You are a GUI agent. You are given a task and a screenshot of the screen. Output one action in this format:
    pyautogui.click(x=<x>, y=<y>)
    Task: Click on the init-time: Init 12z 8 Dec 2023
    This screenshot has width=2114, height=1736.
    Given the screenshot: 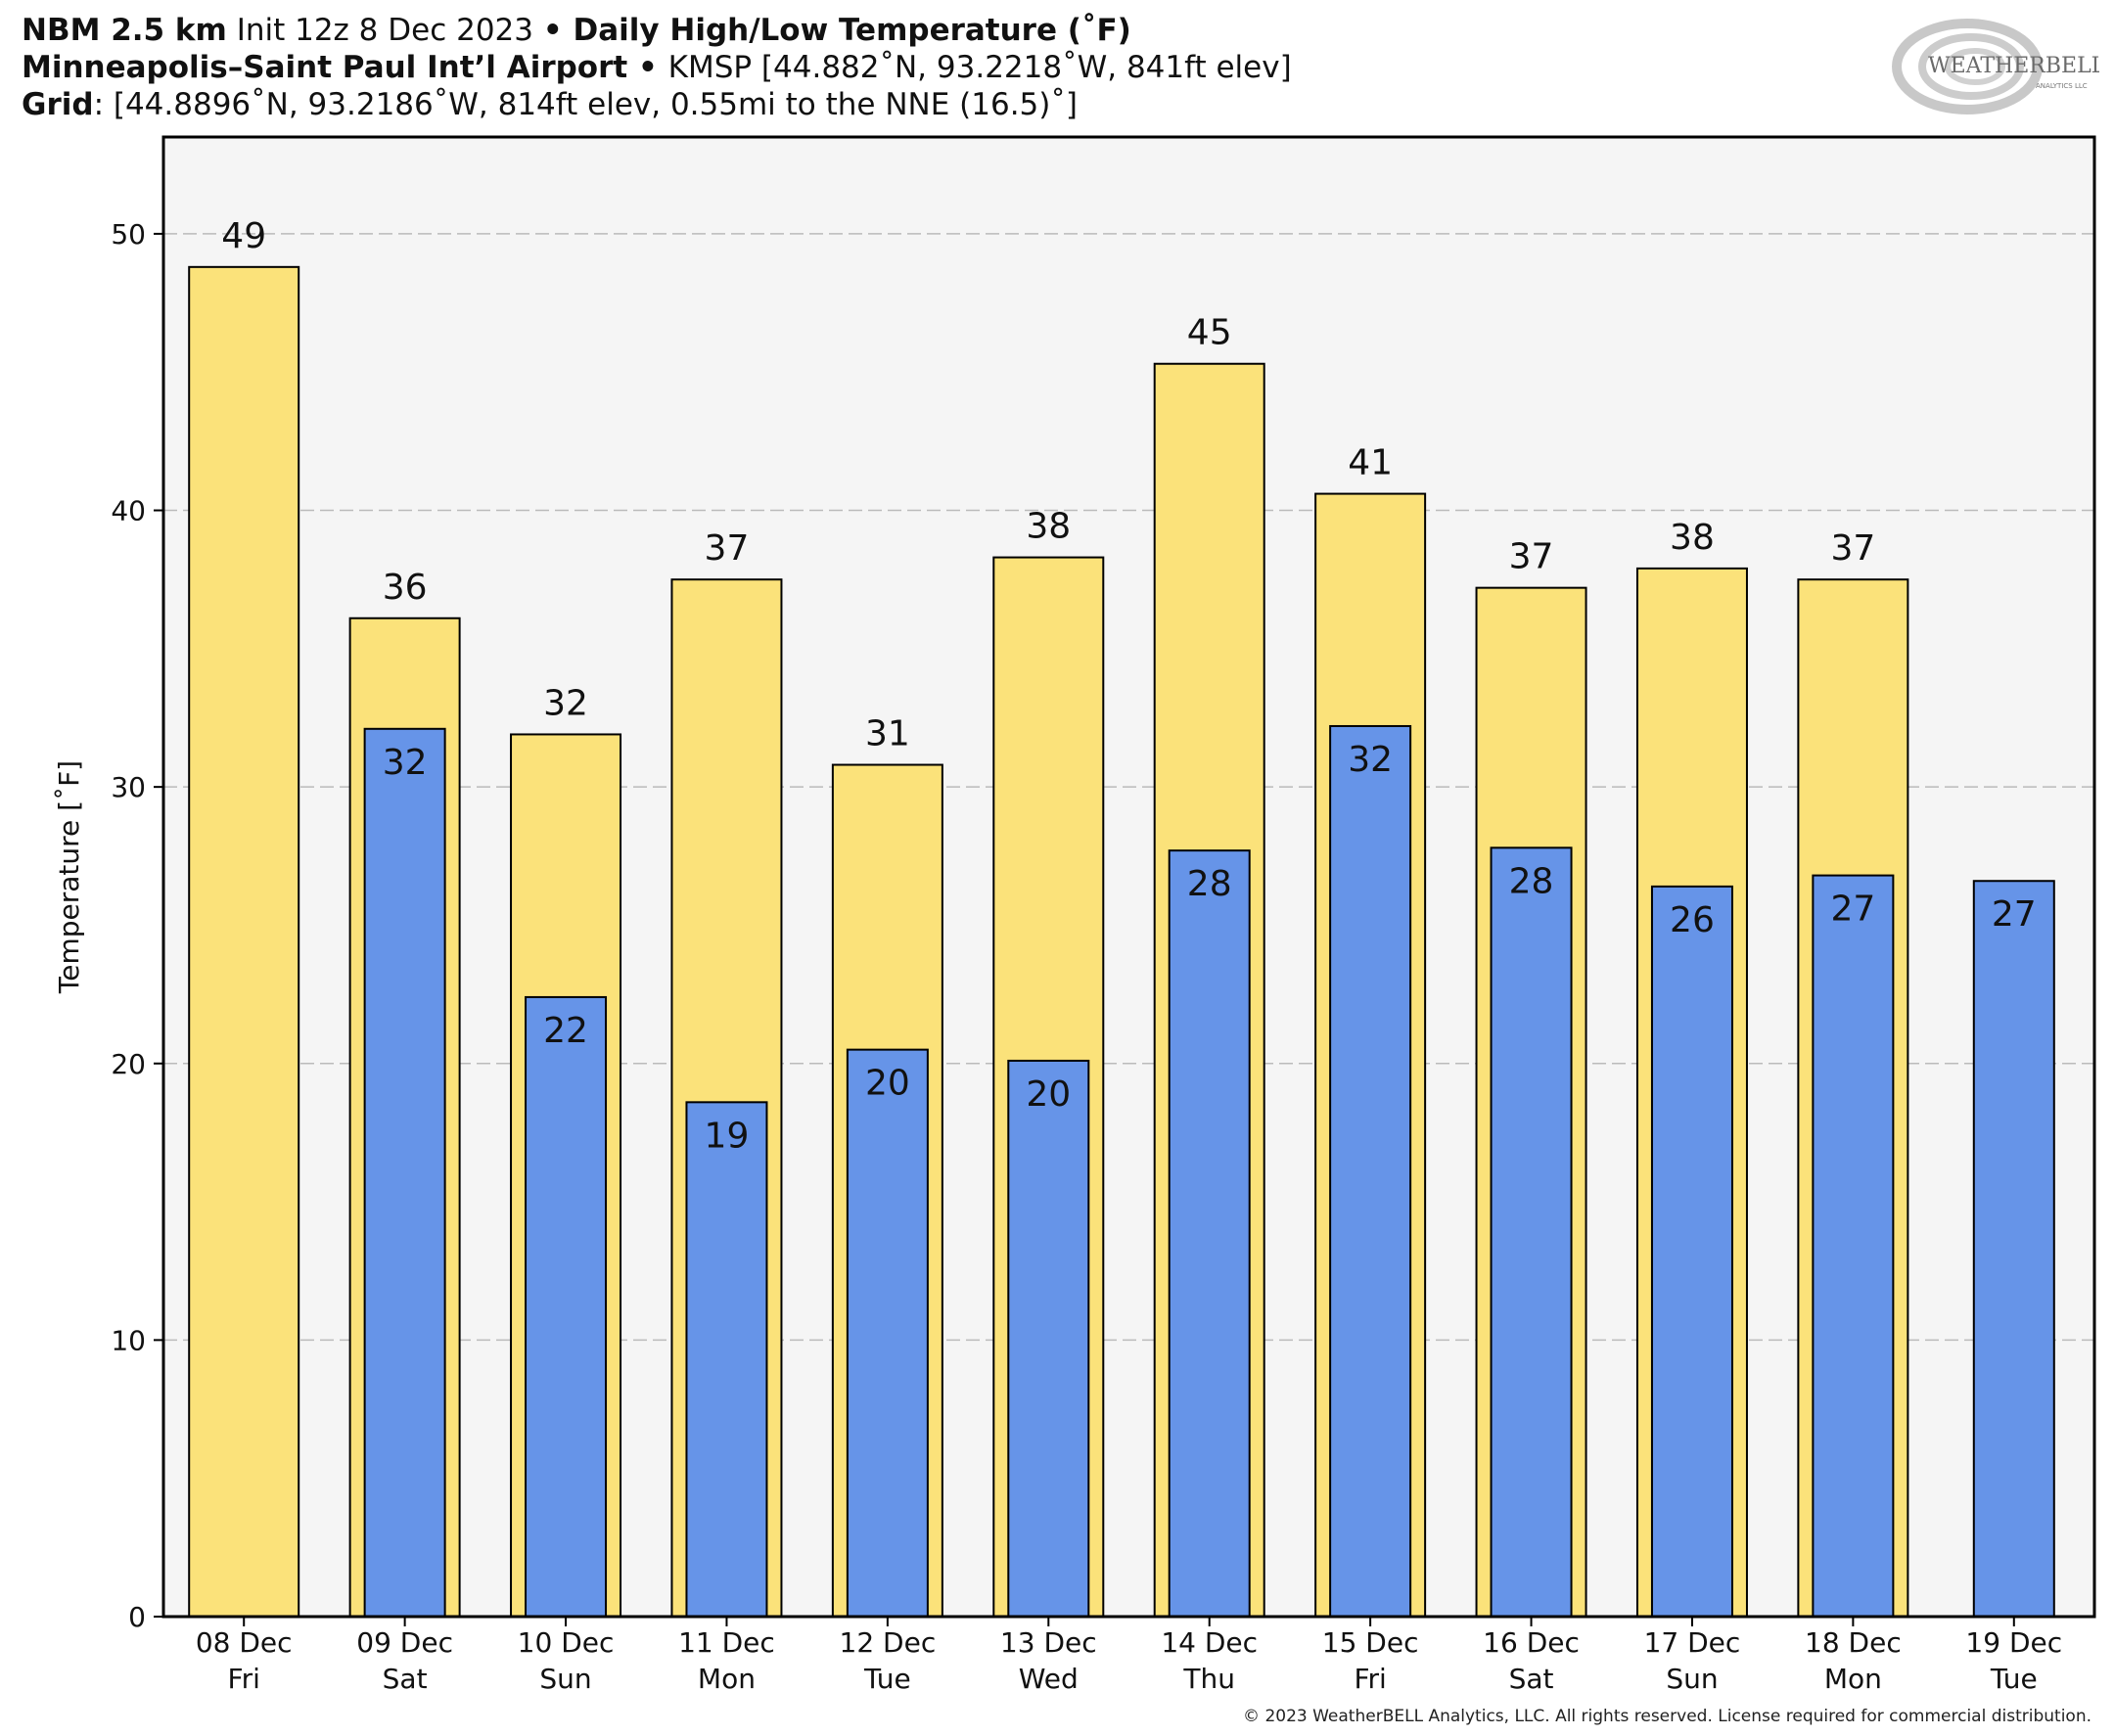 What is the action you would take?
    pyautogui.click(x=385, y=31)
    